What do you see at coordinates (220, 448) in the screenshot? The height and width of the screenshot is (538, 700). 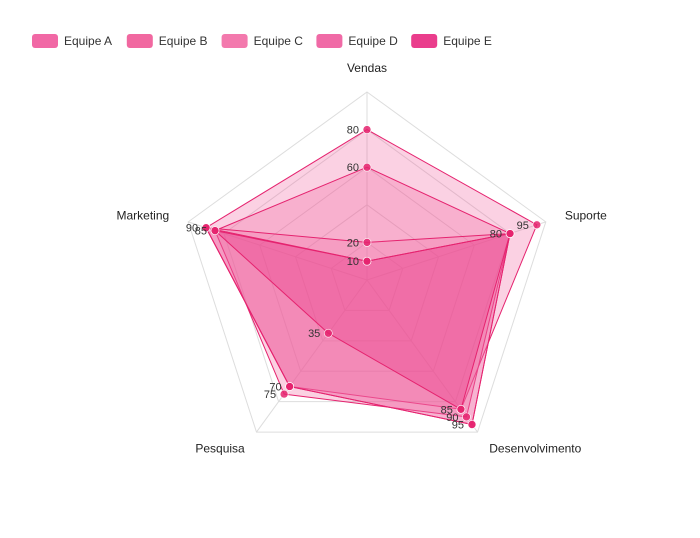 I see `radar-axis-label: Pesquisa` at bounding box center [220, 448].